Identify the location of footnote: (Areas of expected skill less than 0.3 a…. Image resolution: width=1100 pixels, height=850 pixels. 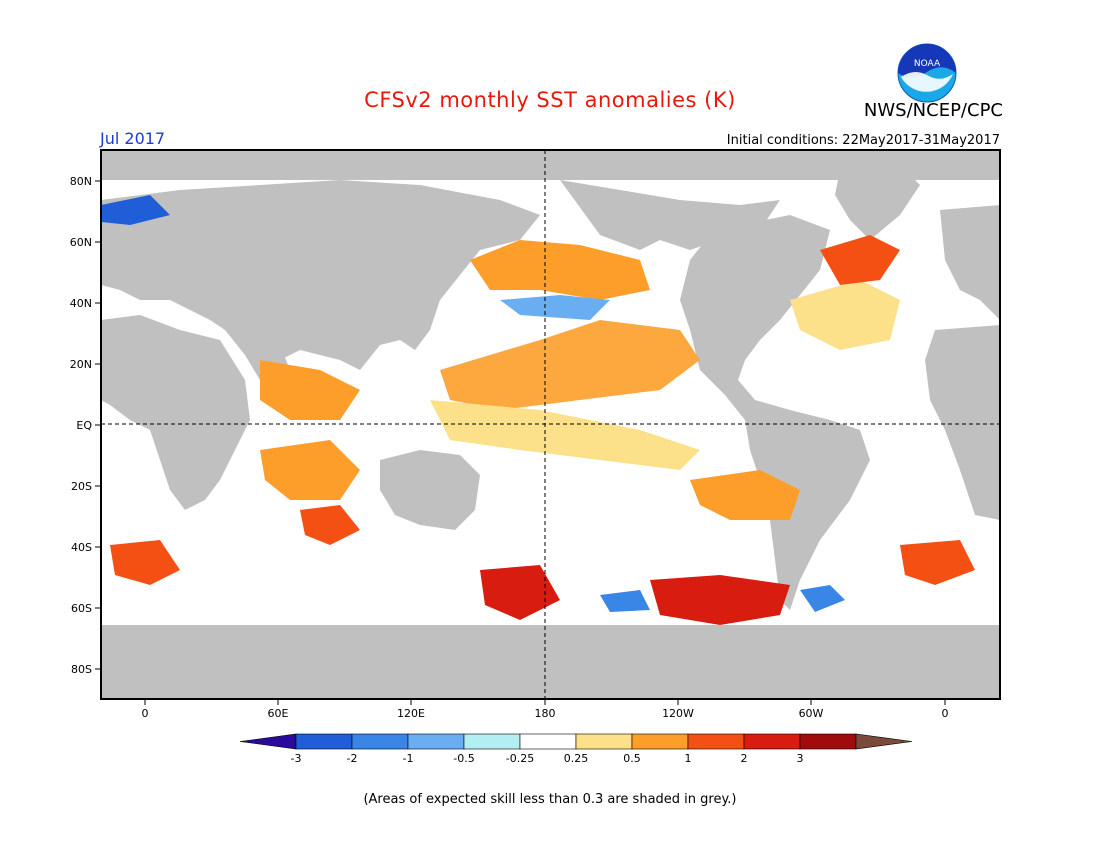
(550, 799).